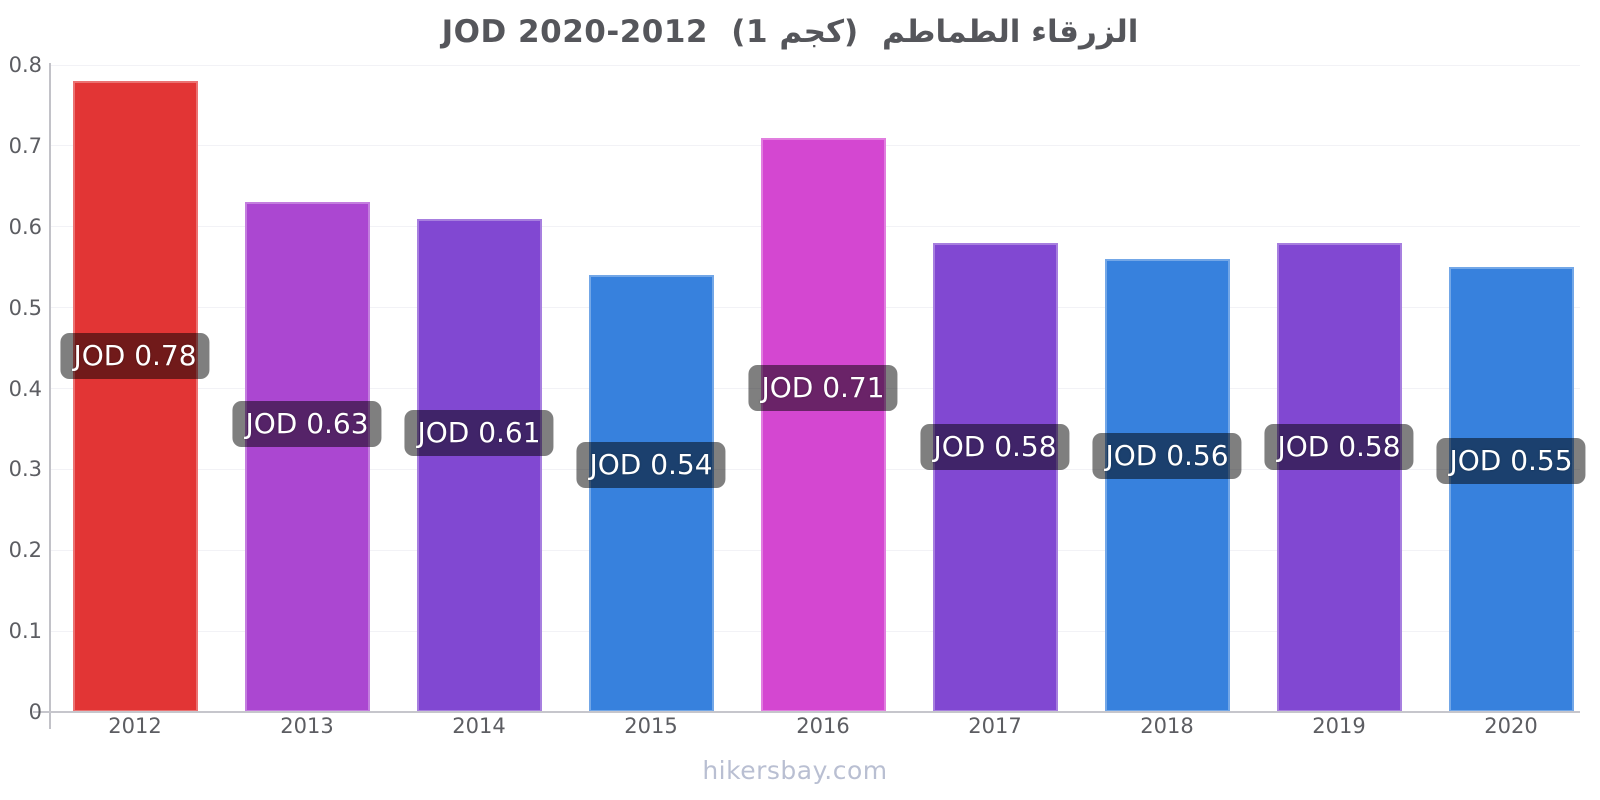  What do you see at coordinates (25, 550) in the screenshot?
I see `y-tick-label-0.2: 0.2` at bounding box center [25, 550].